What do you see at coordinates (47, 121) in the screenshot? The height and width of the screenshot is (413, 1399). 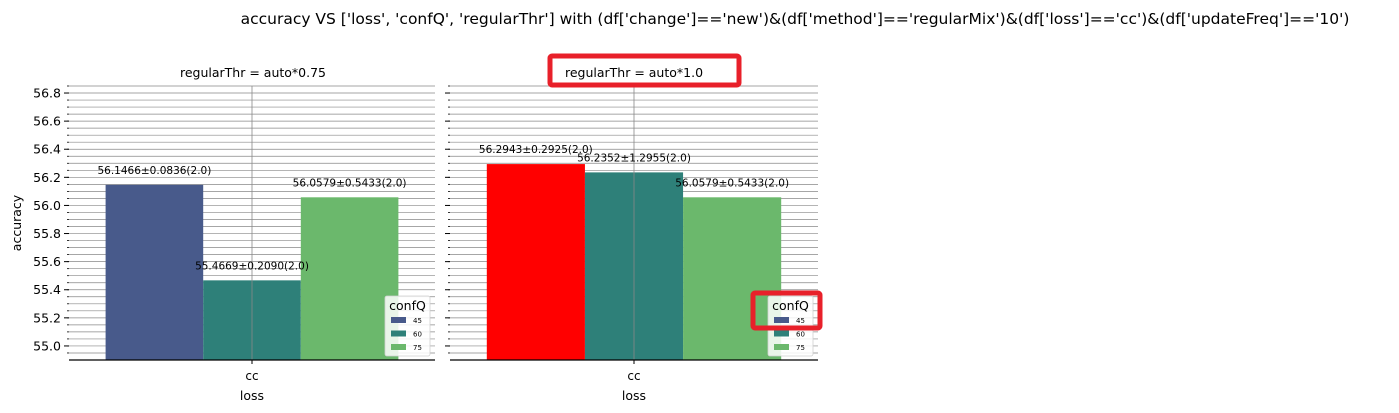 I see `y-tick-label: 56.6` at bounding box center [47, 121].